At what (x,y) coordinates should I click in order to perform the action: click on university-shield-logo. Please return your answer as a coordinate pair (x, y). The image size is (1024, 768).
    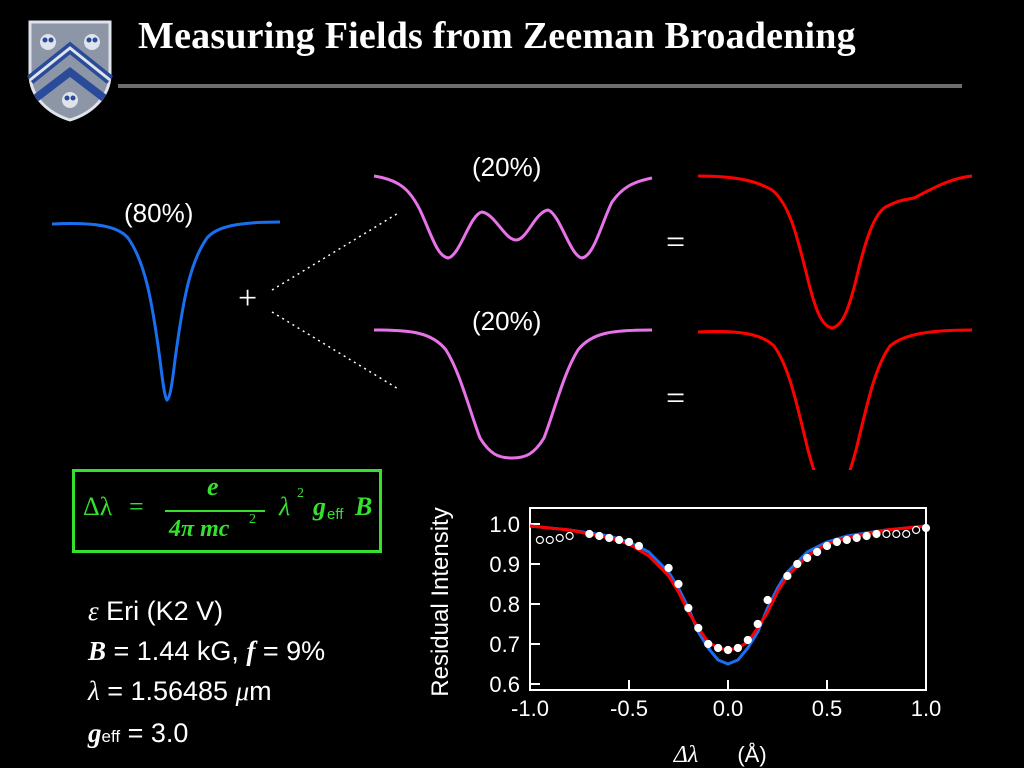
    Looking at the image, I should click on (70, 71).